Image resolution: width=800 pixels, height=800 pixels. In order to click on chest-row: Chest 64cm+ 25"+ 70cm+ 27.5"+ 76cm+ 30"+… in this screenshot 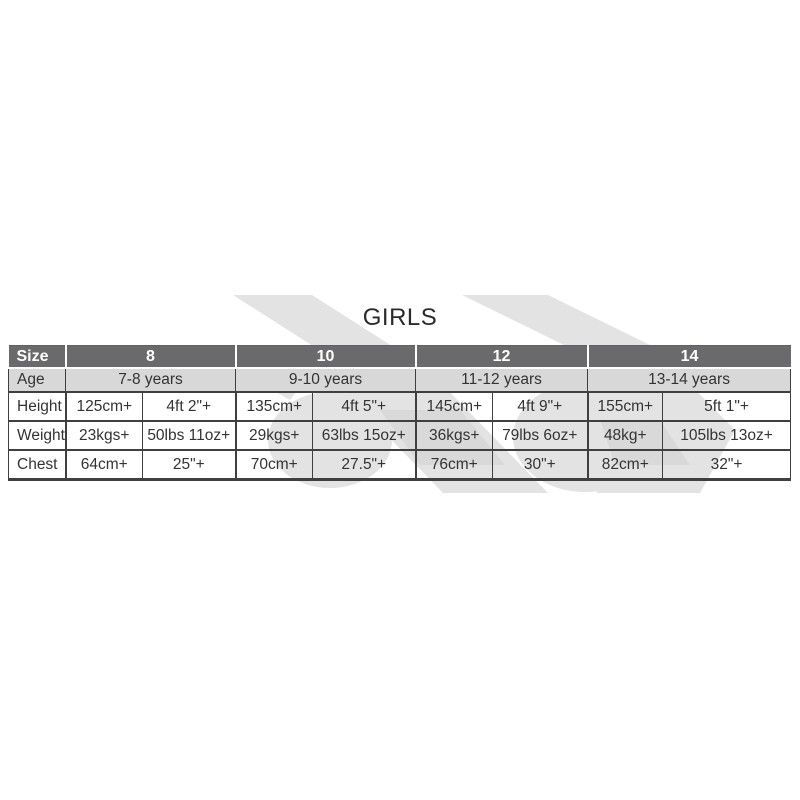, I will do `click(400, 465)`.